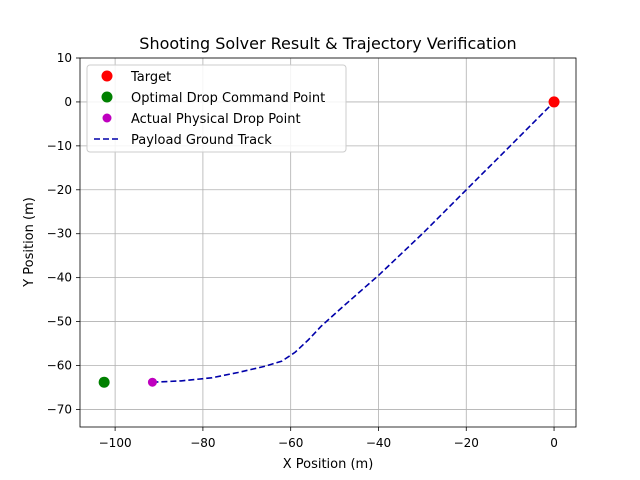 The width and height of the screenshot is (640, 480). I want to click on y-axis-label: Y Position (m), so click(29, 242).